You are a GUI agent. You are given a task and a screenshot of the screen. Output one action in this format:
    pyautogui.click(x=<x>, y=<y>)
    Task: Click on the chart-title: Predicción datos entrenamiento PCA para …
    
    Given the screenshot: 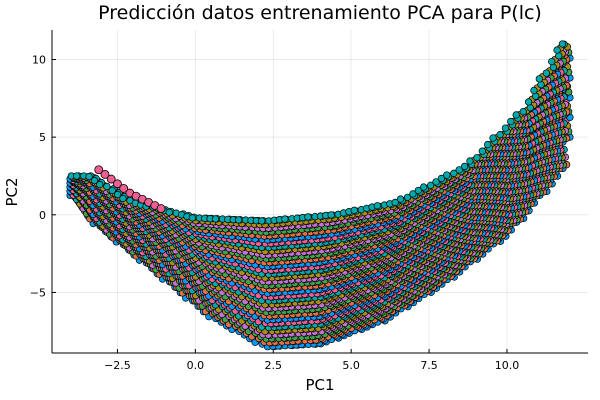 What is the action you would take?
    pyautogui.click(x=320, y=13)
    